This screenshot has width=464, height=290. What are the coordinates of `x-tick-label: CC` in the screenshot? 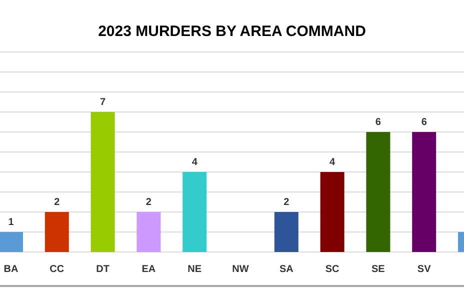 It's located at (57, 269).